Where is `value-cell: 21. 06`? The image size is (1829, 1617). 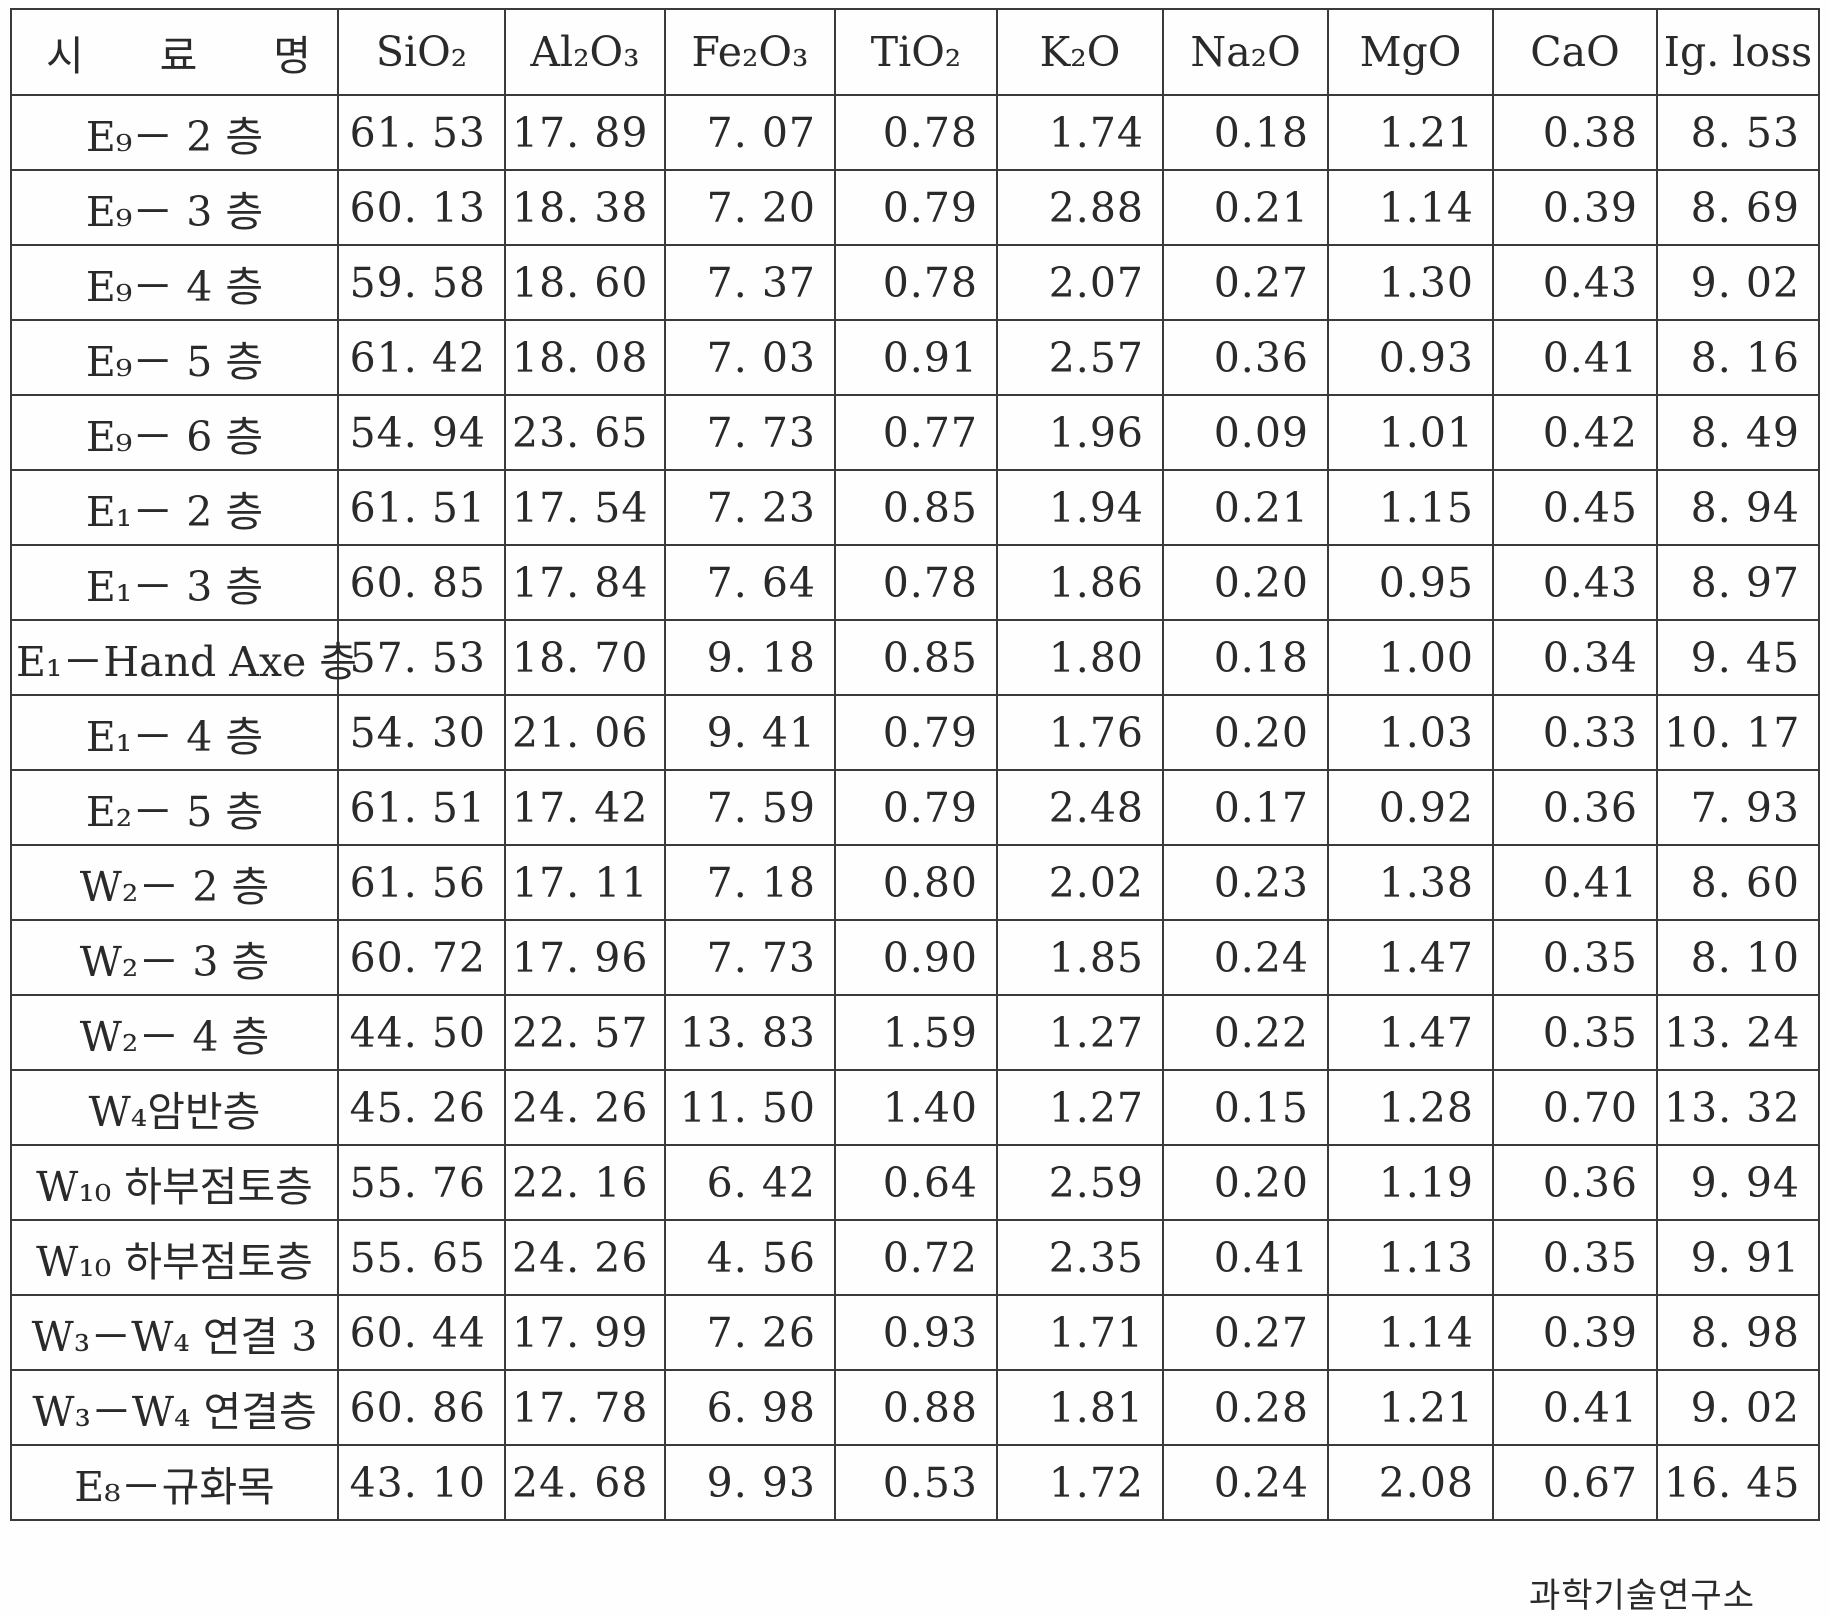
value-cell: 21. 06 is located at coordinates (585, 732).